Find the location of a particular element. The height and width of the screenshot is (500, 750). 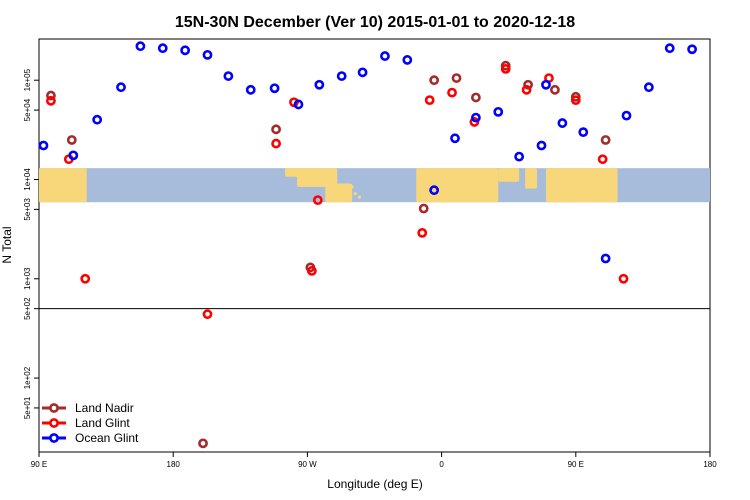

y-tick-label: 5e+03 is located at coordinates (27, 209).